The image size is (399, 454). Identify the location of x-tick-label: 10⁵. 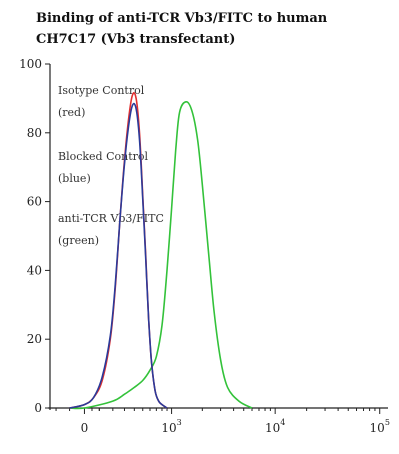
(380, 426).